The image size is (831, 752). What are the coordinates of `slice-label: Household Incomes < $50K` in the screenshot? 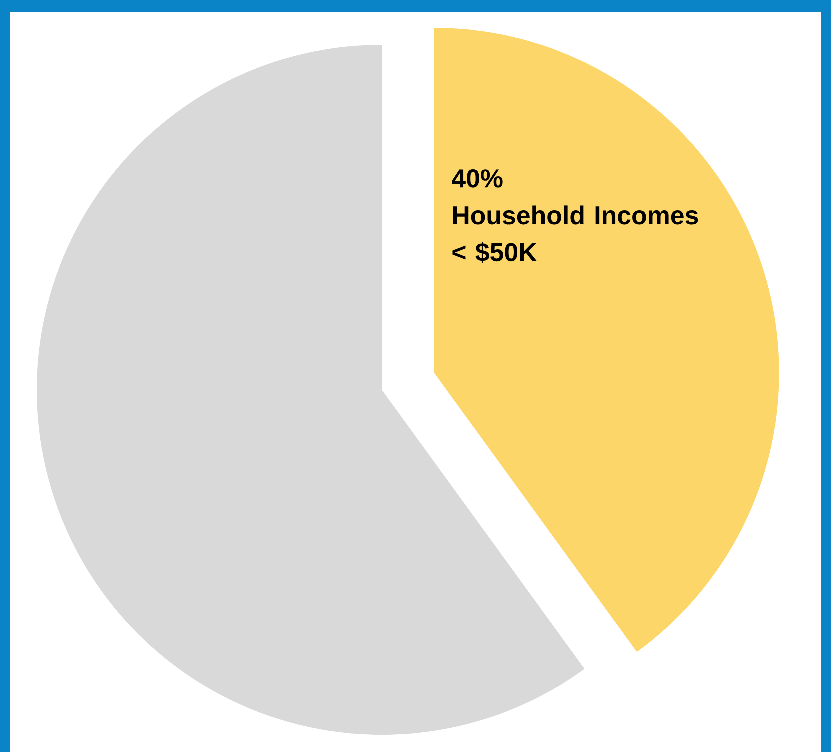 It's located at (575, 235).